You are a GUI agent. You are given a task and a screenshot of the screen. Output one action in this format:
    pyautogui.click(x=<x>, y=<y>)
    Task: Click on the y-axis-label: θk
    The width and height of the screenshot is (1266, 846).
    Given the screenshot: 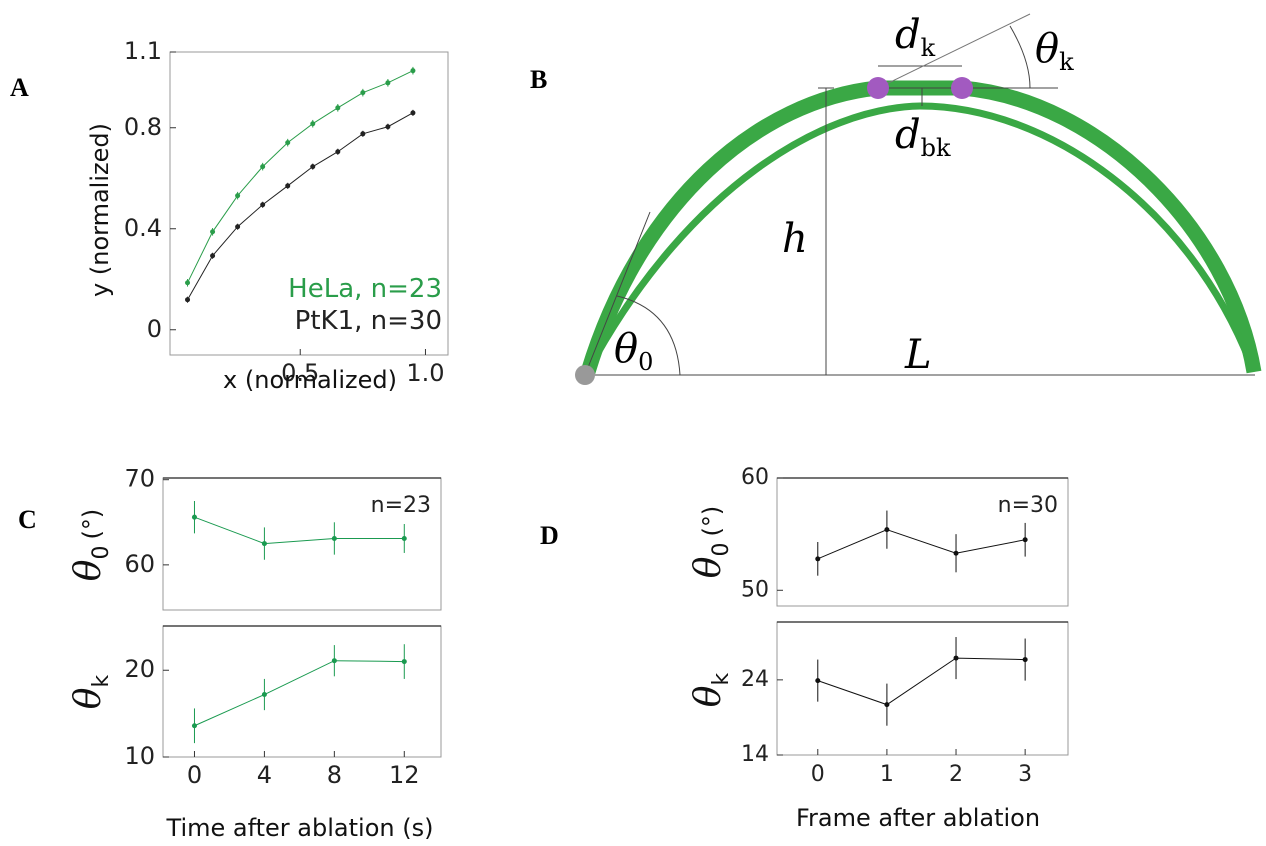 What is the action you would take?
    pyautogui.click(x=711, y=690)
    